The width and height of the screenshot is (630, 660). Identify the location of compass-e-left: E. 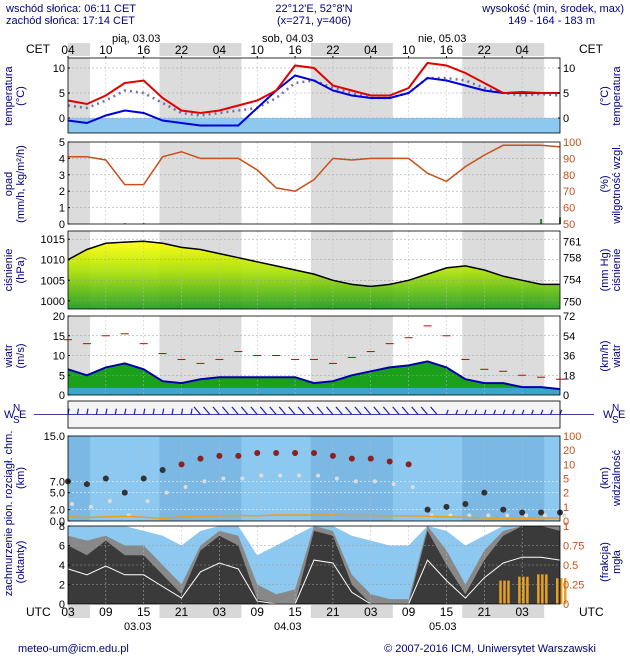
(22, 415).